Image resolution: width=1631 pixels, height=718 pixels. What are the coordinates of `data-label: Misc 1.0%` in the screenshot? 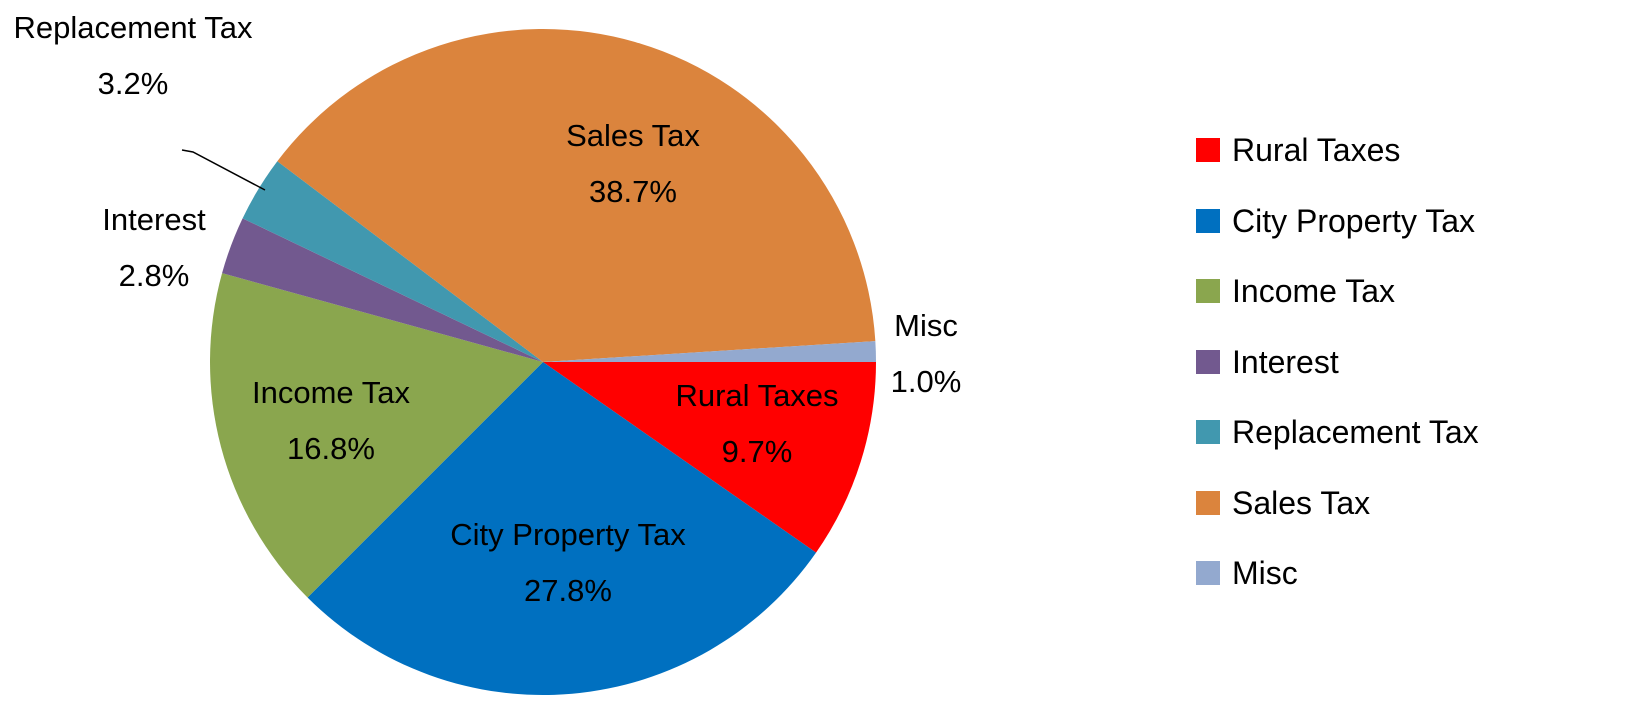 It's located at (926, 354).